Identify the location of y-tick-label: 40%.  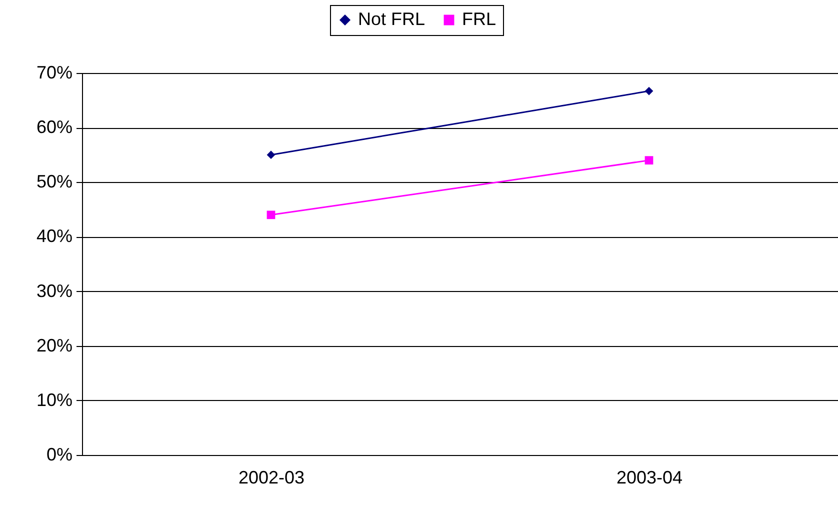
(54, 236).